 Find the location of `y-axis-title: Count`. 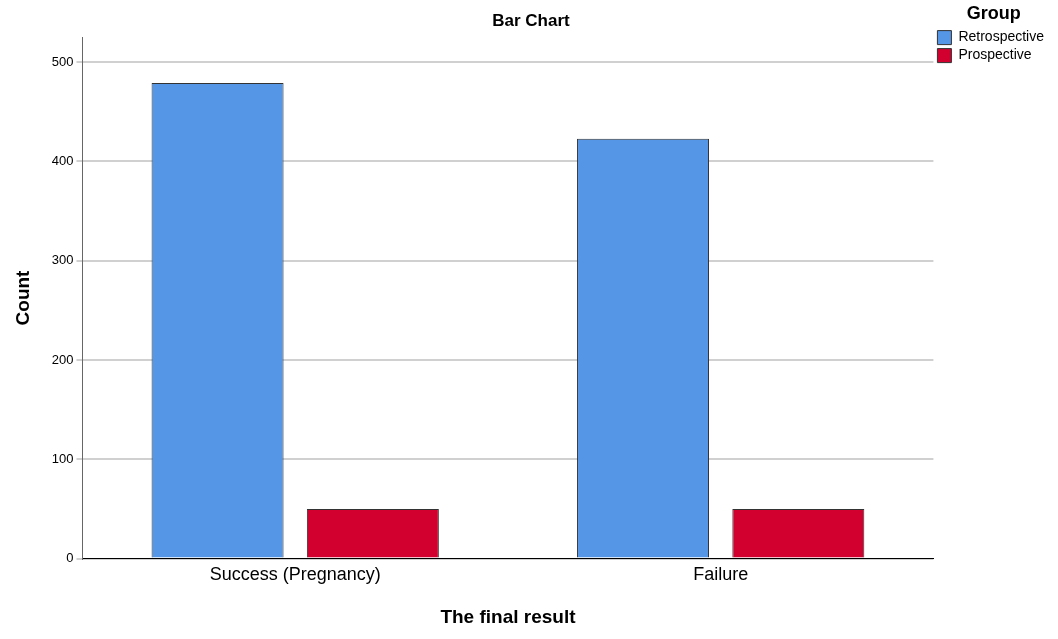

y-axis-title: Count is located at coordinates (22, 297).